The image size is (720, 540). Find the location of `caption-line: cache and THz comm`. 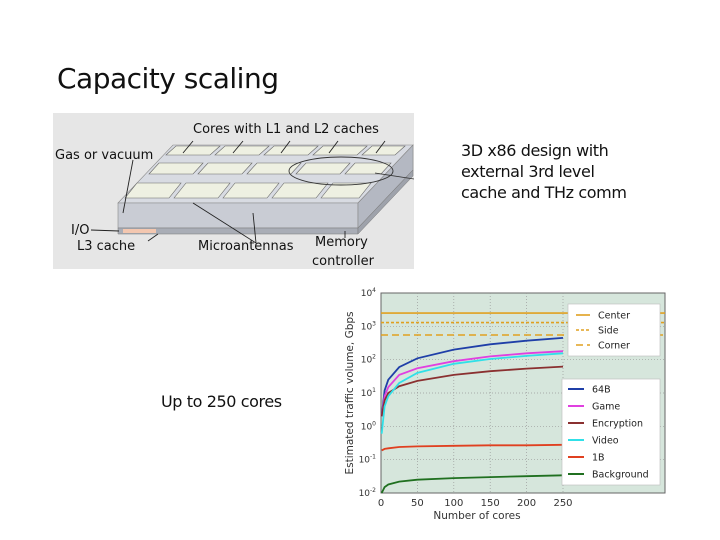

caption-line: cache and THz comm is located at coordinates (544, 192).